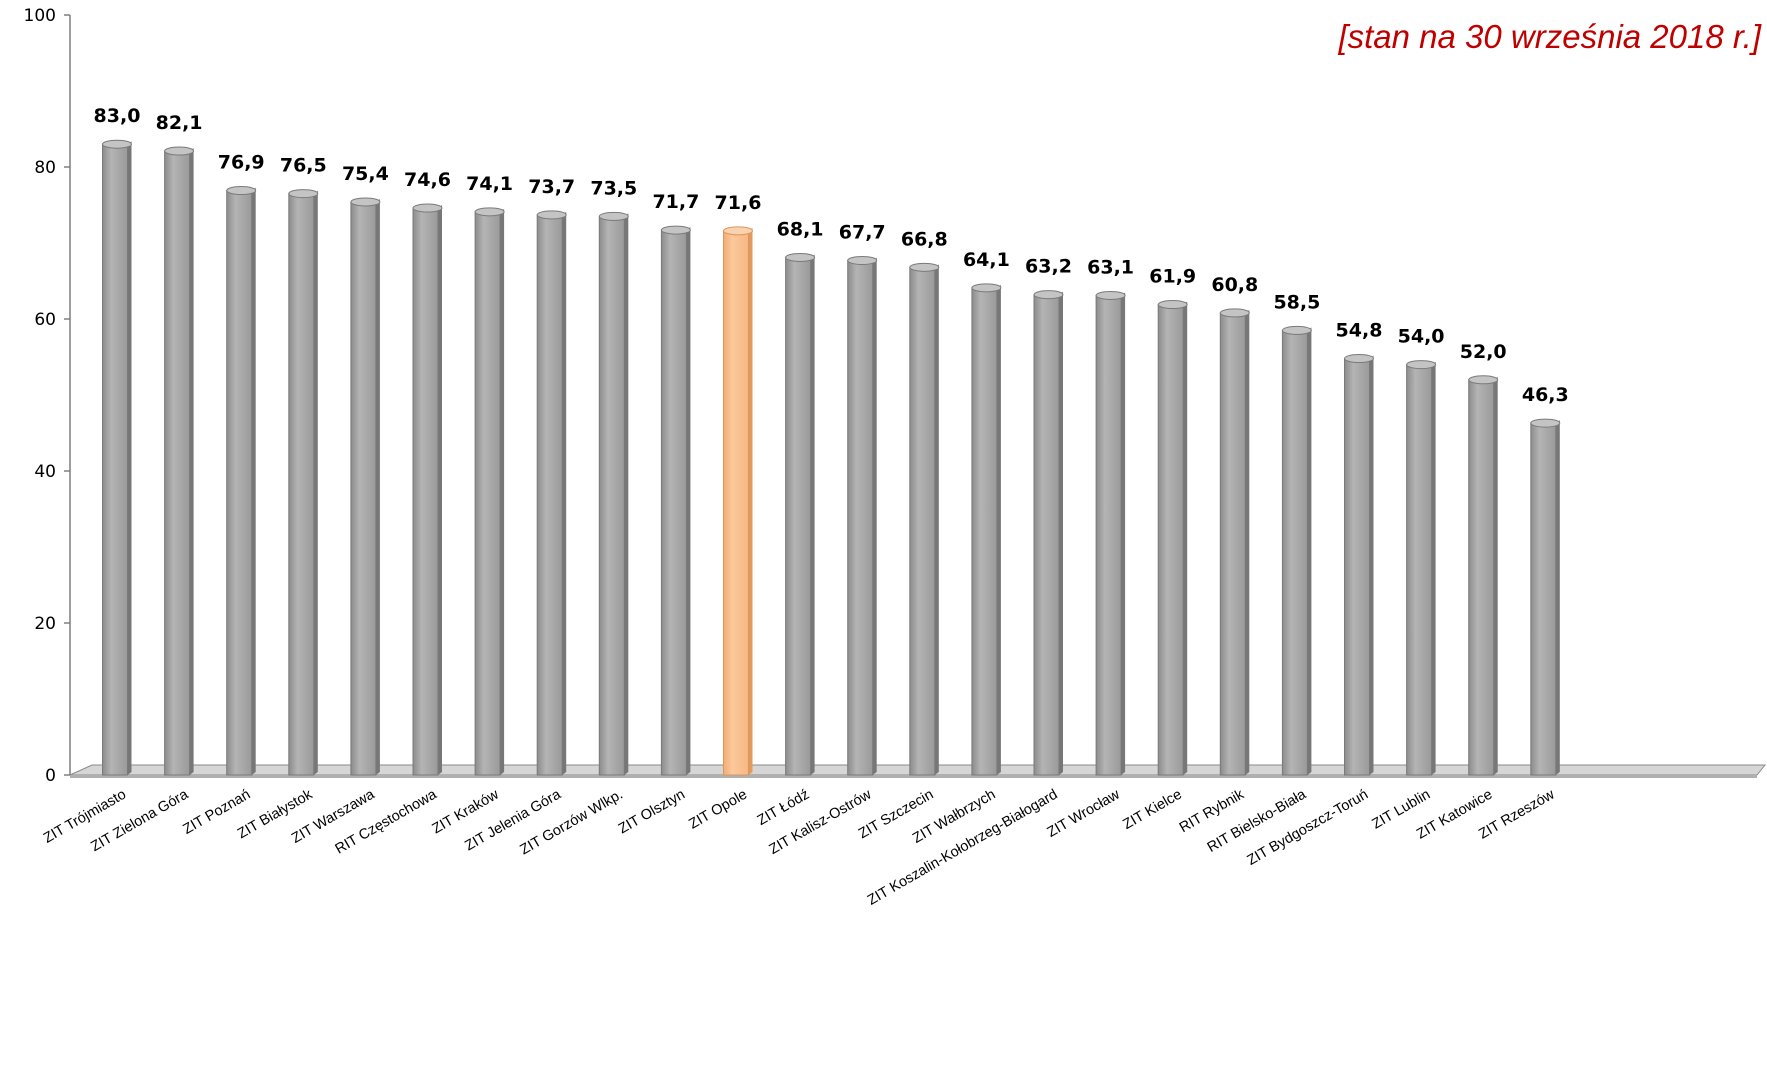 This screenshot has height=1086, width=1767. What do you see at coordinates (675, 202) in the screenshot?
I see `data-label: 71,7` at bounding box center [675, 202].